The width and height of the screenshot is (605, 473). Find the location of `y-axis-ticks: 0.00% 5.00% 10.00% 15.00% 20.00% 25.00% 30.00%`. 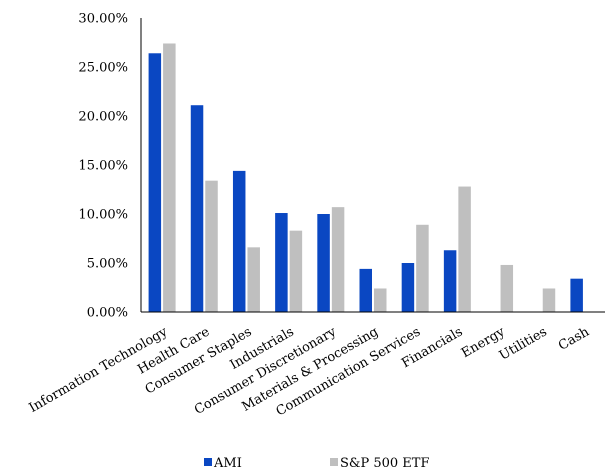

y-axis-ticks: 0.00% 5.00% 10.00% 15.00% 20.00% 25.00% 30.00% is located at coordinates (103, 166).